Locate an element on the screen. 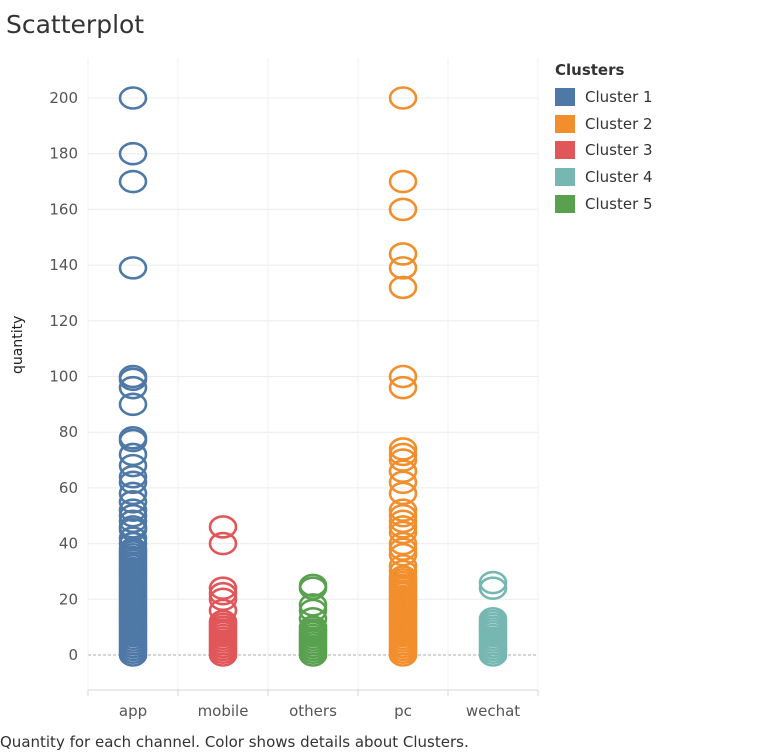  legend-label: Cluster 5 is located at coordinates (619, 204).